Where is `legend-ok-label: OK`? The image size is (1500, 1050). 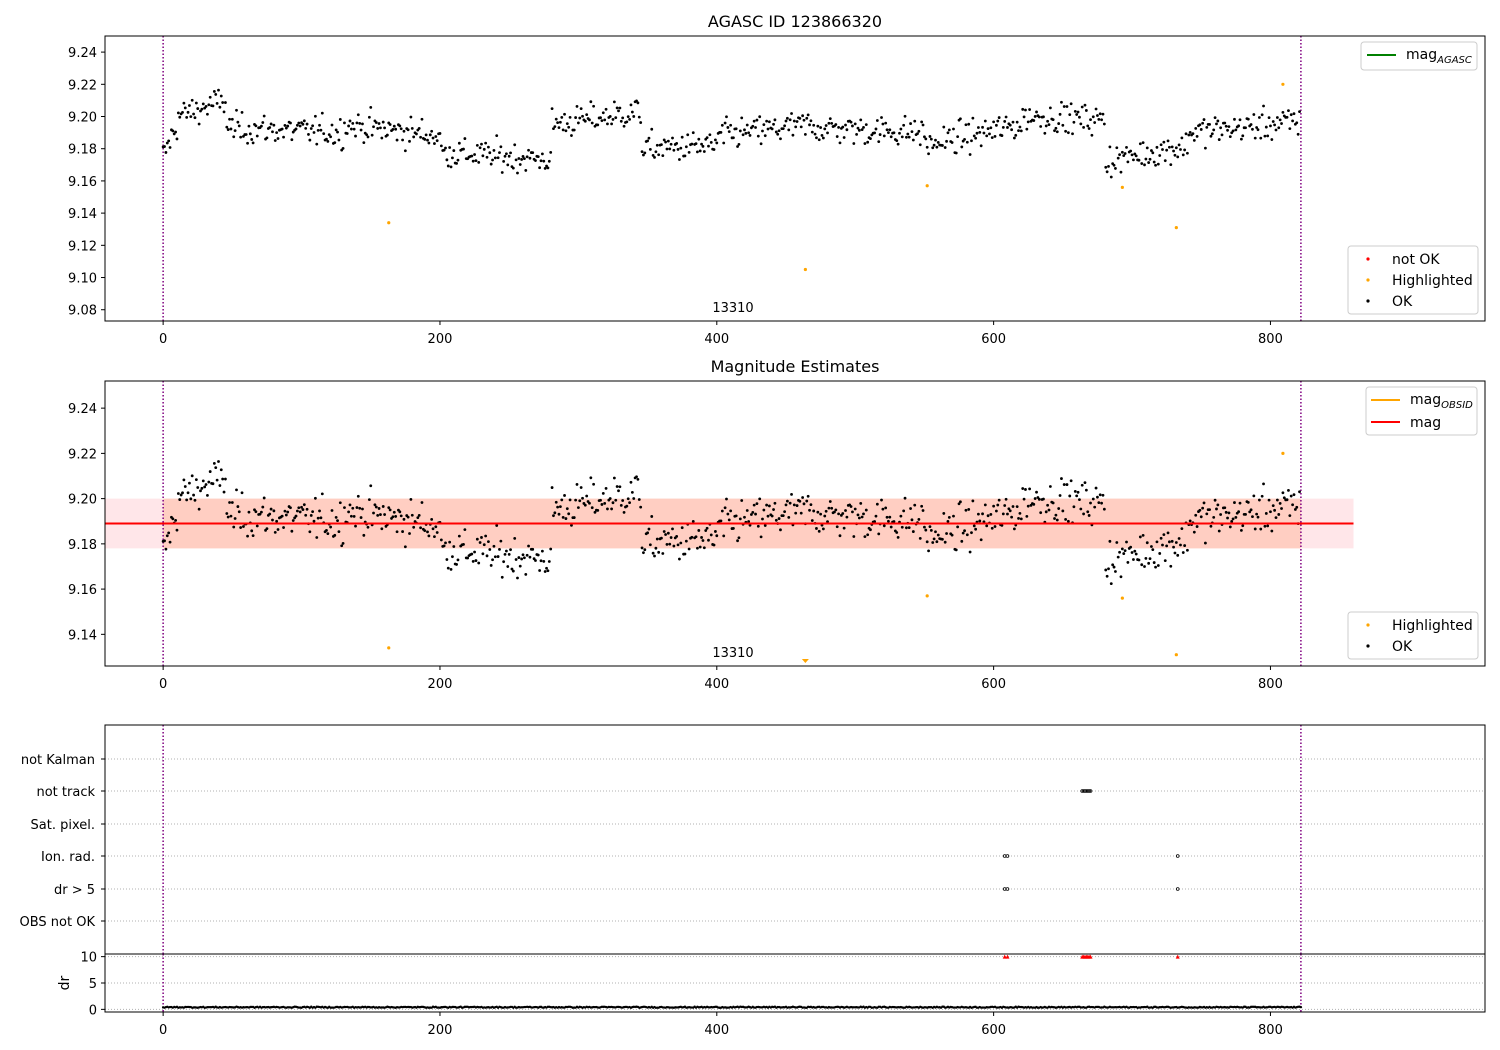
legend-ok-label: OK is located at coordinates (1402, 302).